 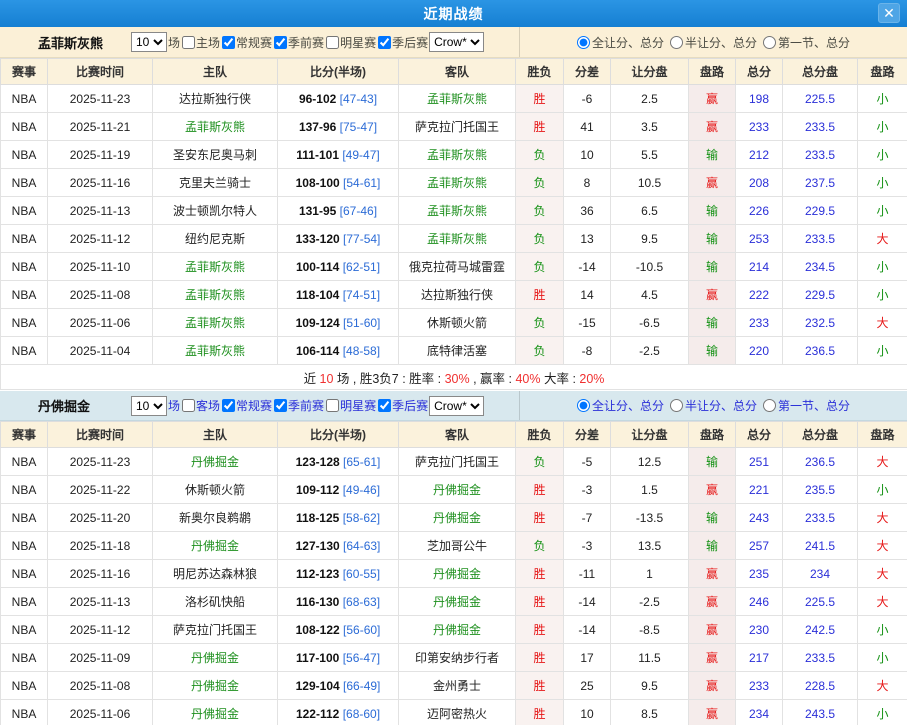 What do you see at coordinates (254, 406) in the screenshot?
I see `checkbox-label: 常规赛` at bounding box center [254, 406].